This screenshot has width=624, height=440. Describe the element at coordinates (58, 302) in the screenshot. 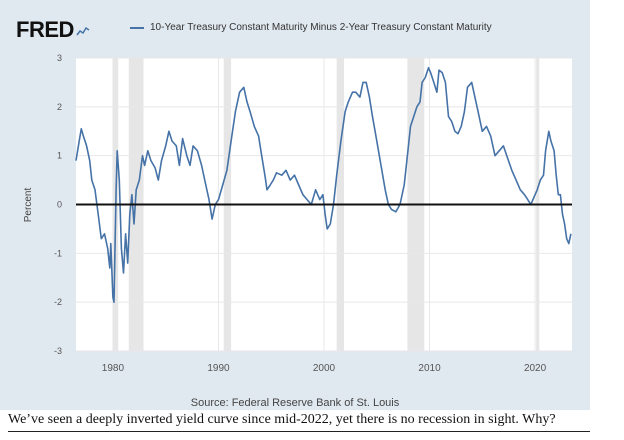

I see `y-tick-label: -2` at that location.